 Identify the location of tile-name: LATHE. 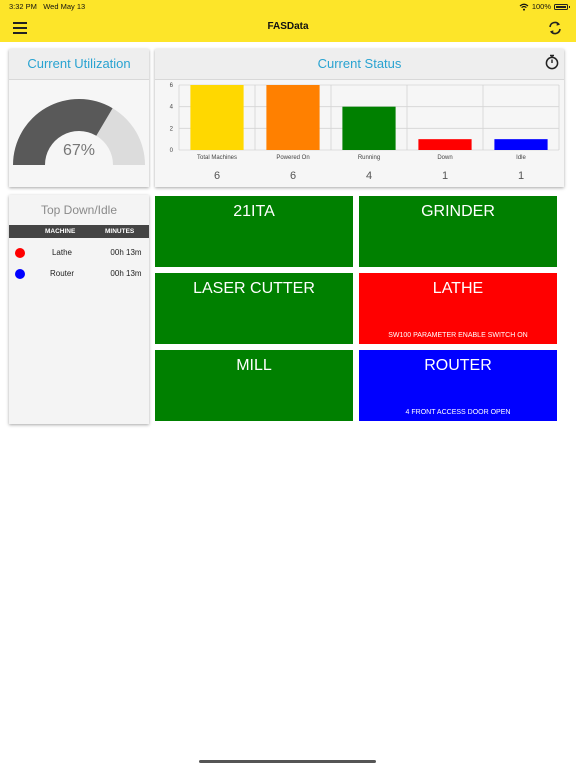
(458, 288).